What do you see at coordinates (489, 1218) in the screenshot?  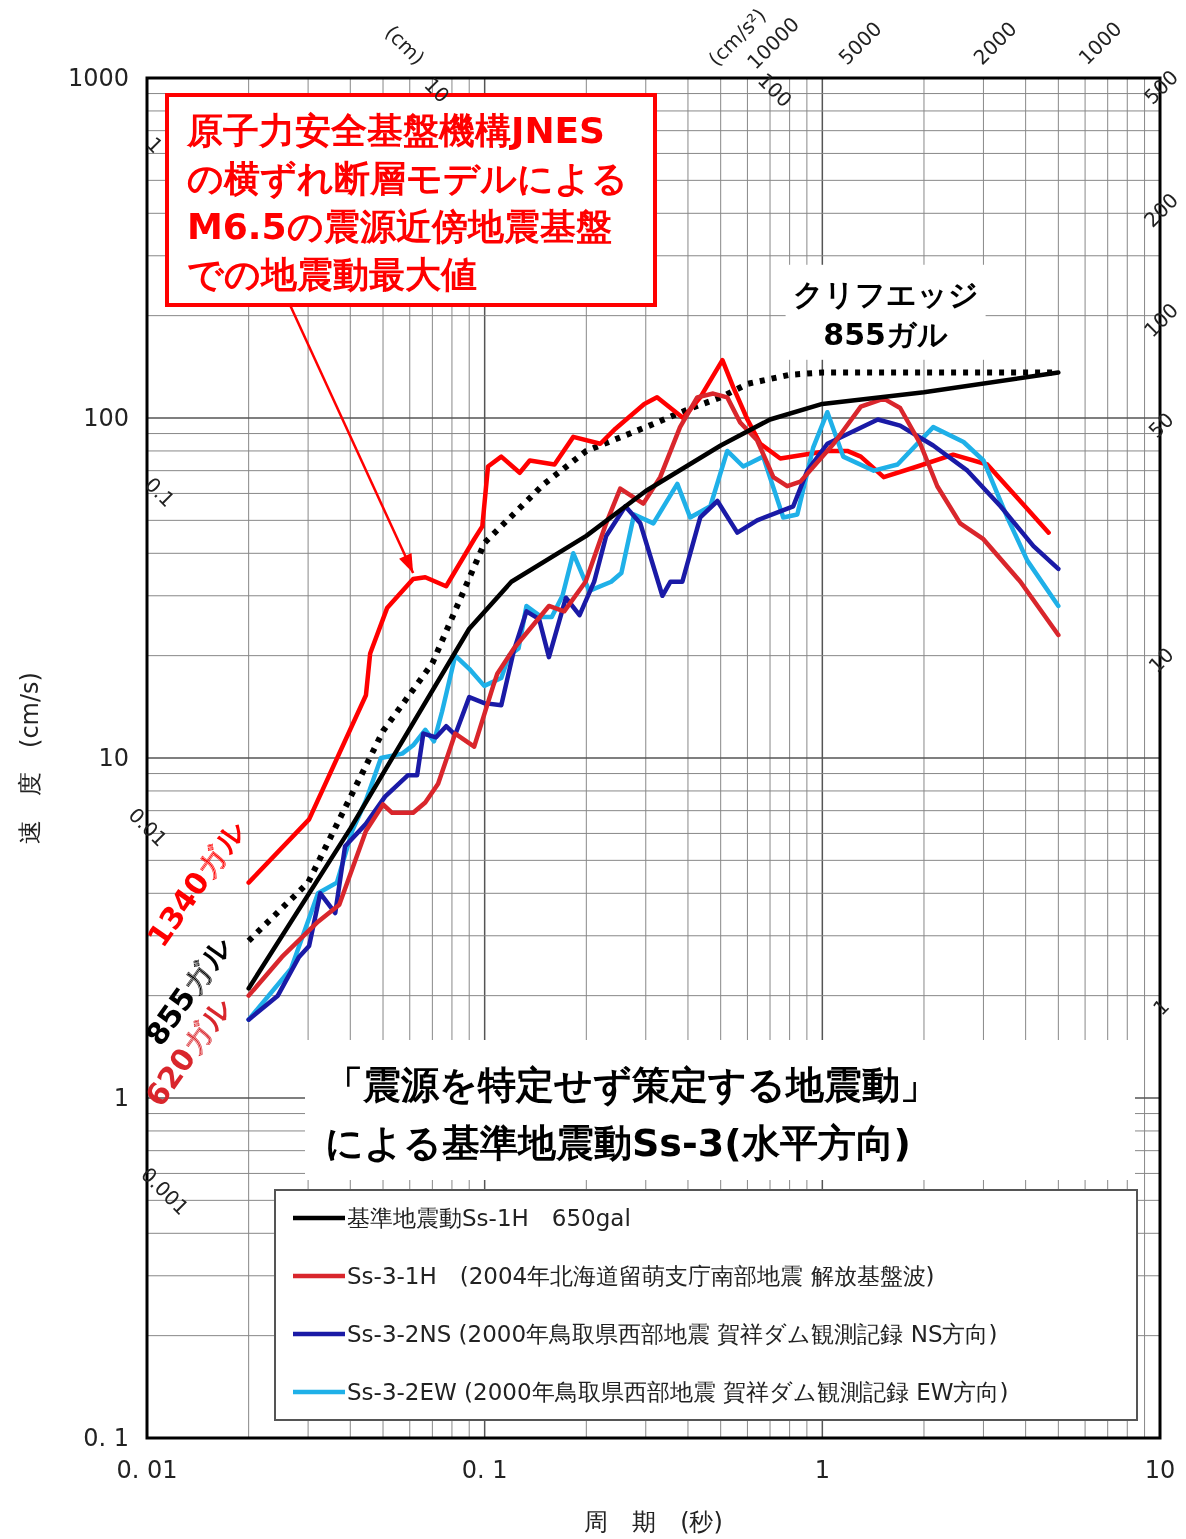 I see `legend-label: 基準地震動Ss-1H 650gal` at bounding box center [489, 1218].